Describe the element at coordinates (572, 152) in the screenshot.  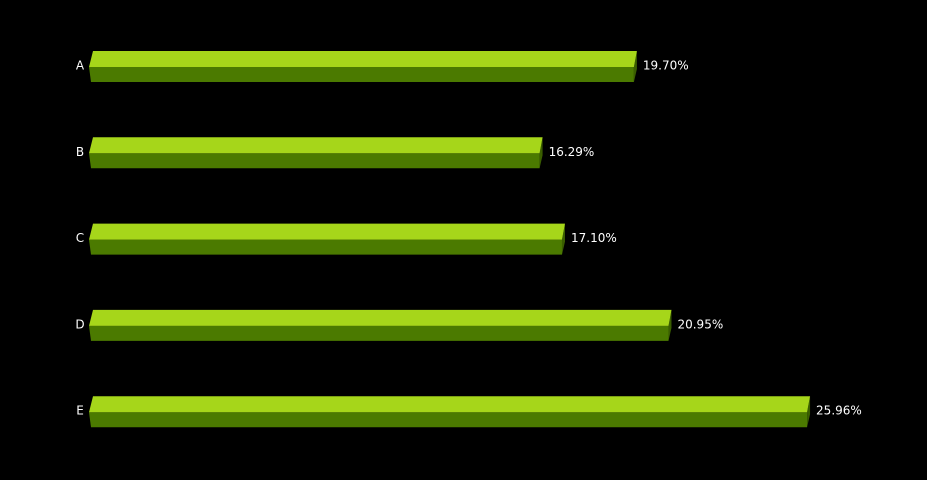
I see `value-label: 16.29%` at that location.